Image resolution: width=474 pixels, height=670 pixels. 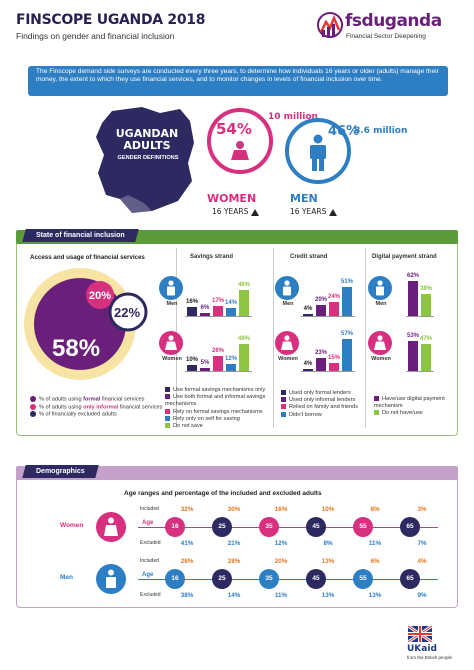 I want to click on informal-circle, so click(x=100, y=295).